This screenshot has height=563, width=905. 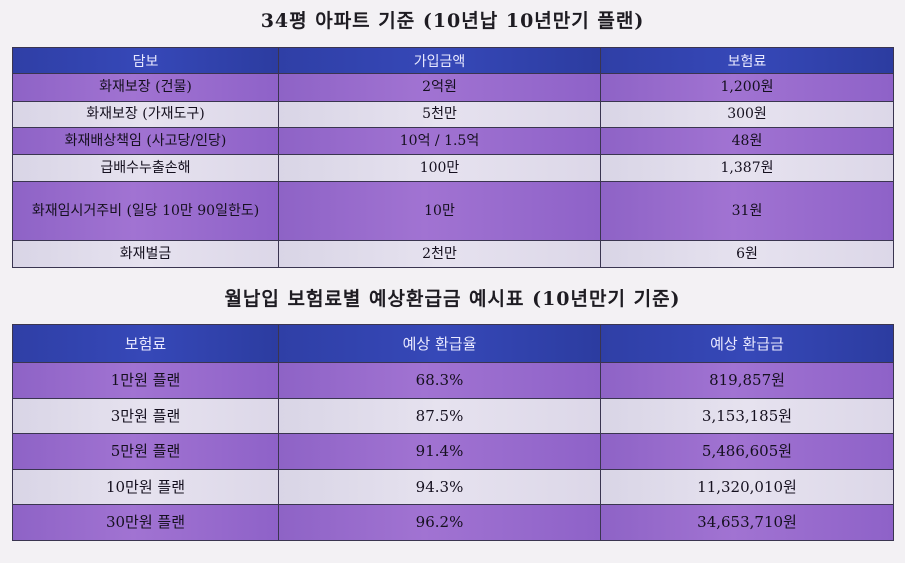 What do you see at coordinates (439, 60) in the screenshot?
I see `header-amount: 가입금액` at bounding box center [439, 60].